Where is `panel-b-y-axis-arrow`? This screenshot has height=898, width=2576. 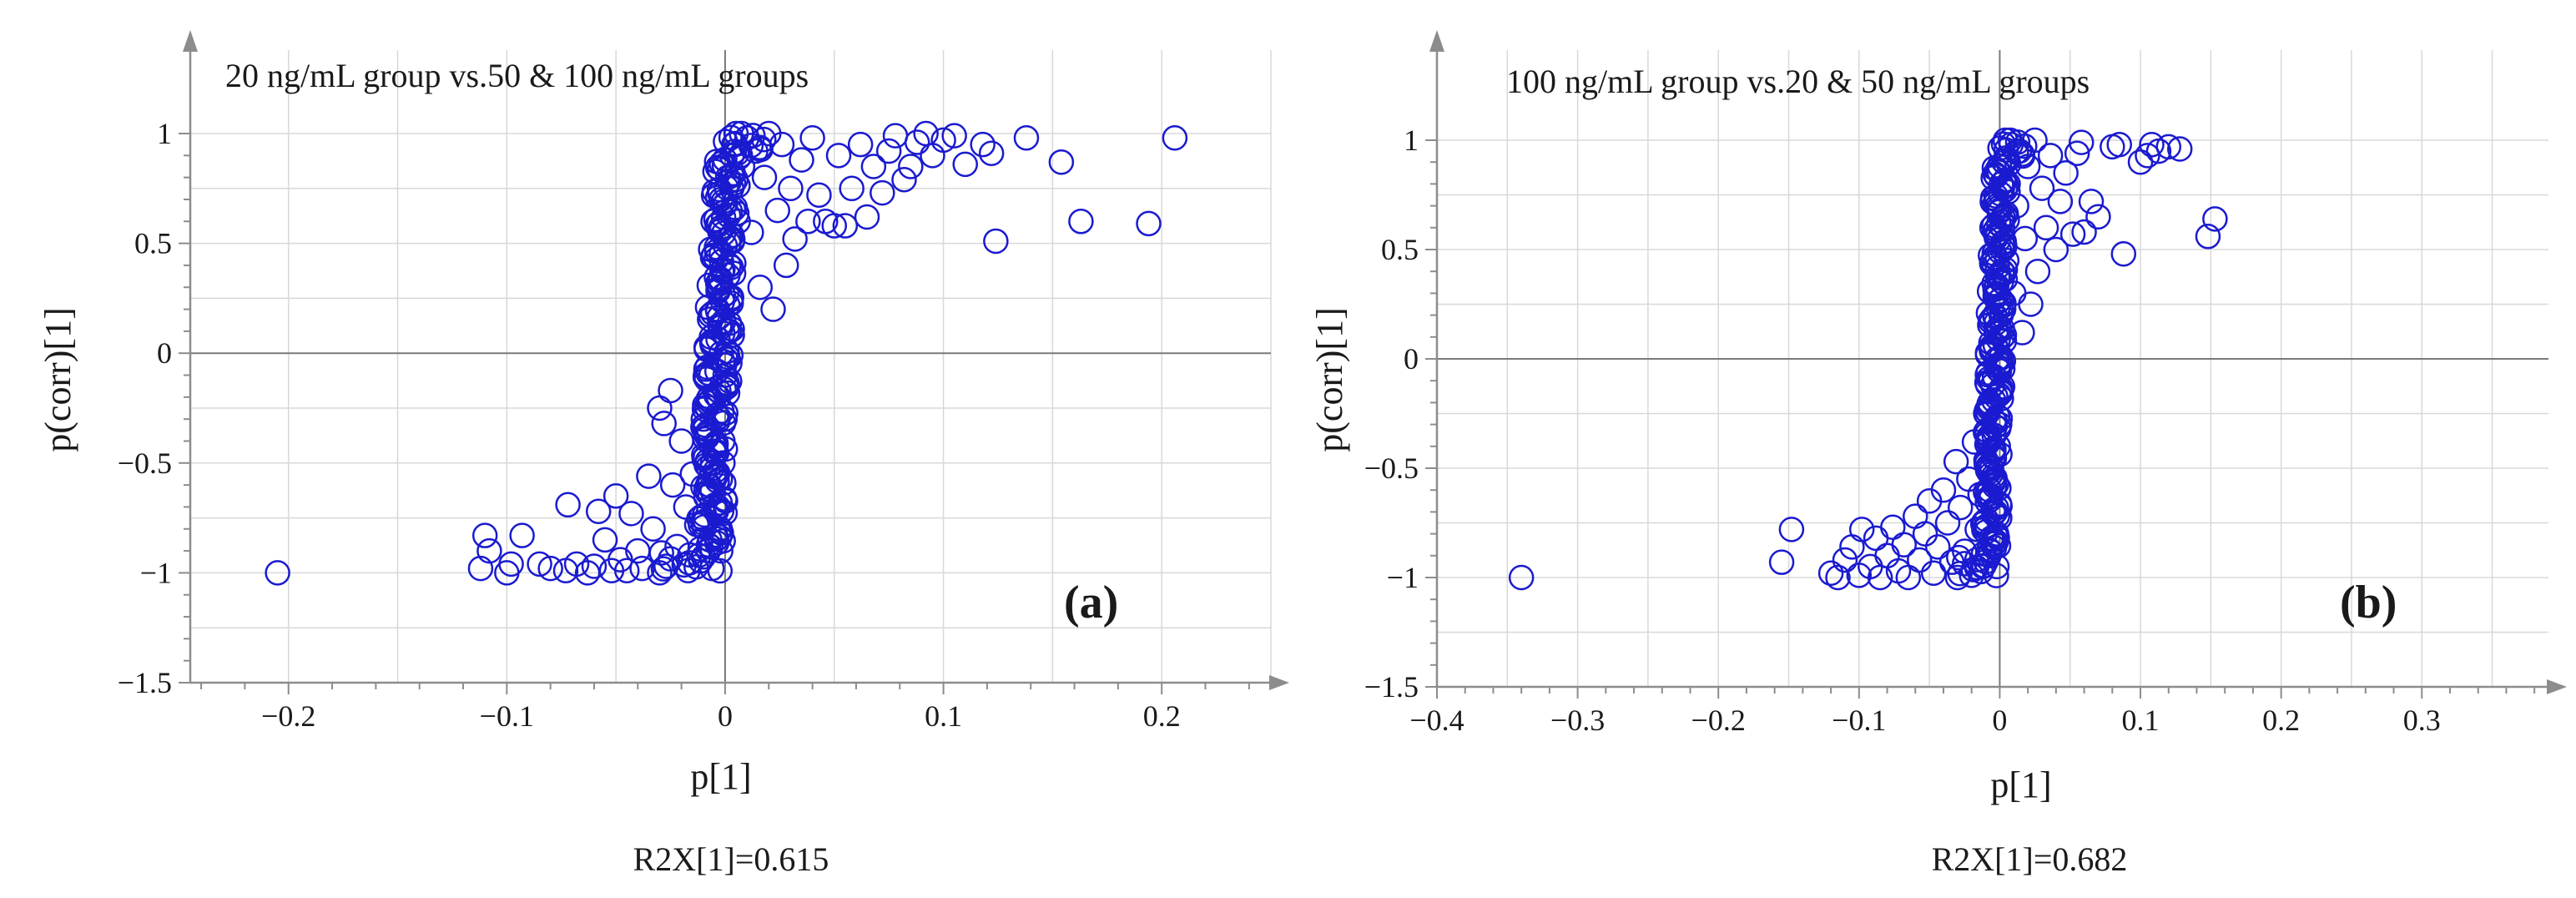
panel-b-y-axis-arrow is located at coordinates (1436, 41).